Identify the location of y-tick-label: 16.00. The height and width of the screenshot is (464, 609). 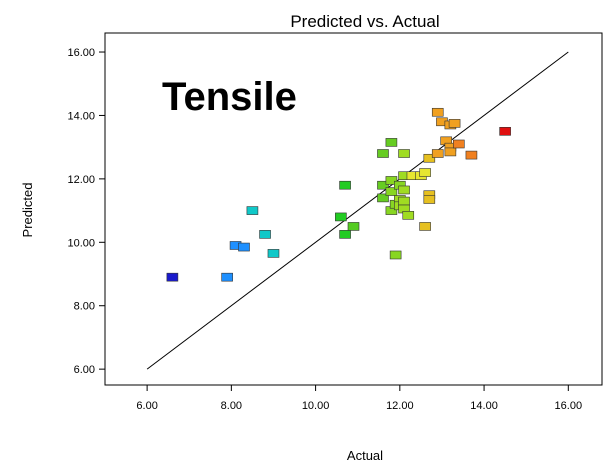
(81, 53).